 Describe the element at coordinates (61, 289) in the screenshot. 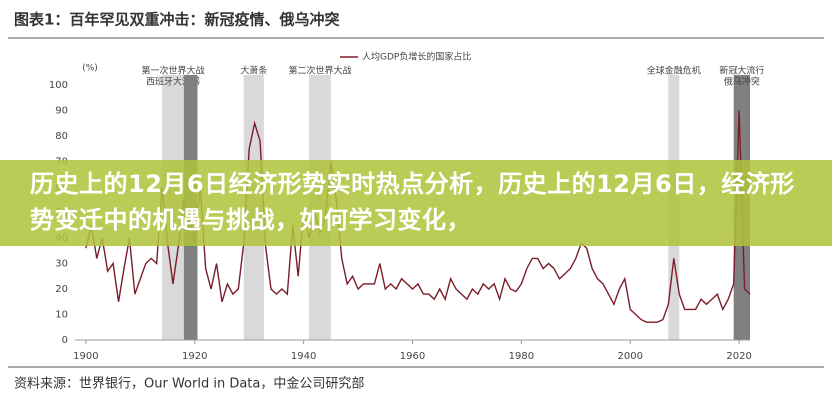

I see `y-tick-label: 20` at that location.